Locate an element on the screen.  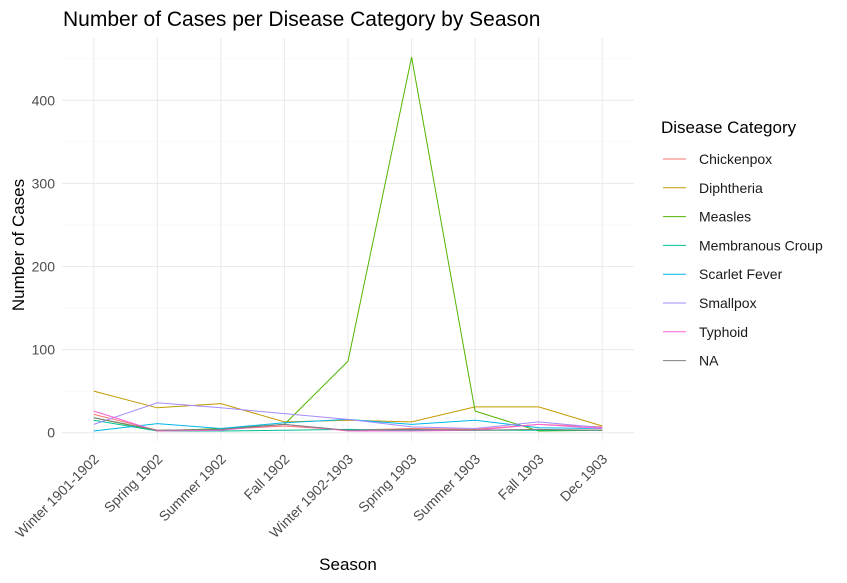
legend-label: Membranous Croup is located at coordinates (761, 245).